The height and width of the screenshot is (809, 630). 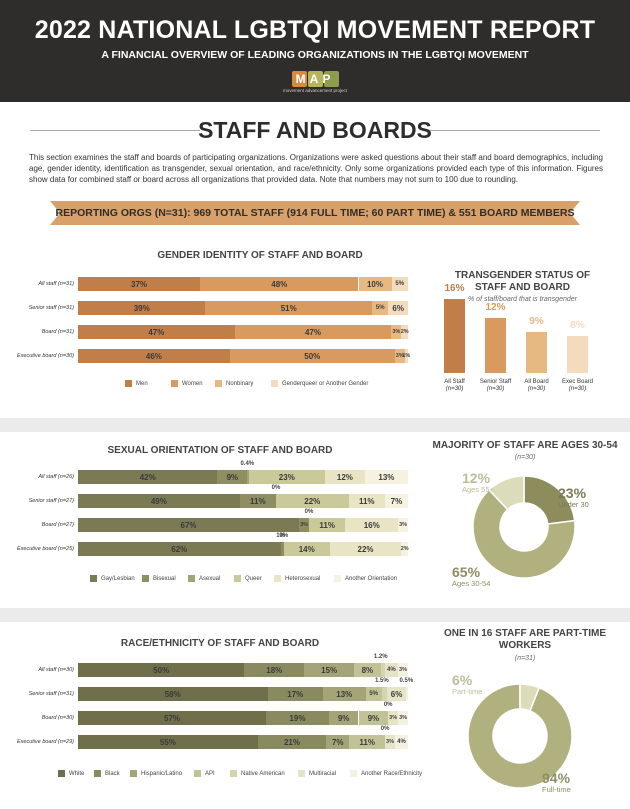 I want to click on bar-value-label: 42%, so click(x=147, y=477).